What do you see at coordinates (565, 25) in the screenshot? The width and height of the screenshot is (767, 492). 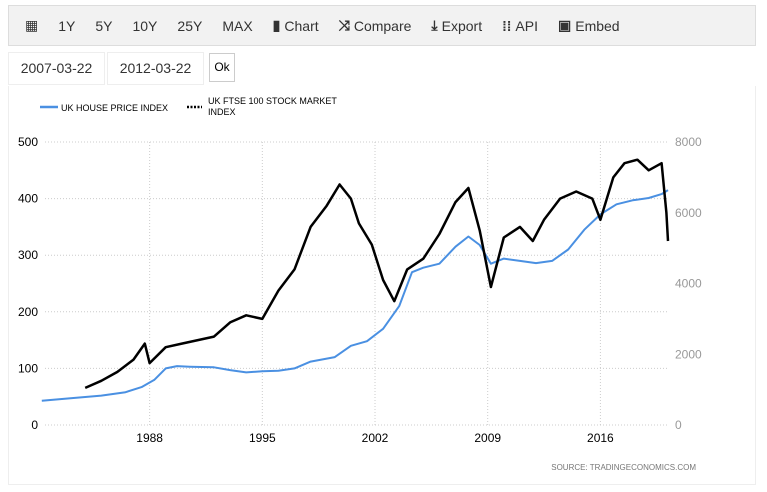 I see `image-icon: ▣` at bounding box center [565, 25].